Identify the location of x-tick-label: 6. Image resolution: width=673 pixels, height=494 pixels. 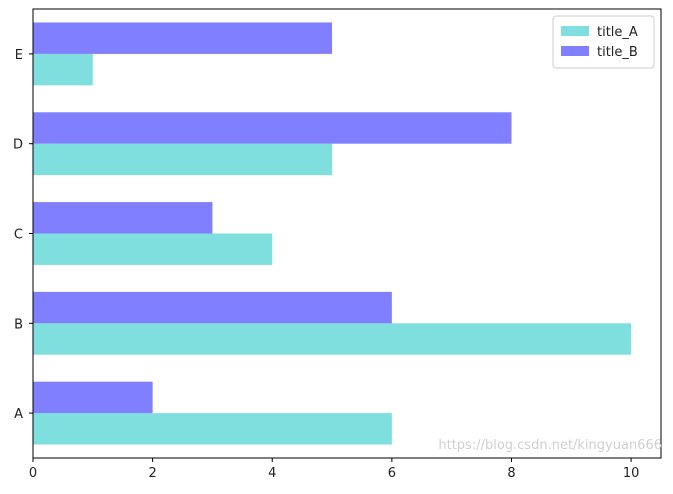
(392, 473).